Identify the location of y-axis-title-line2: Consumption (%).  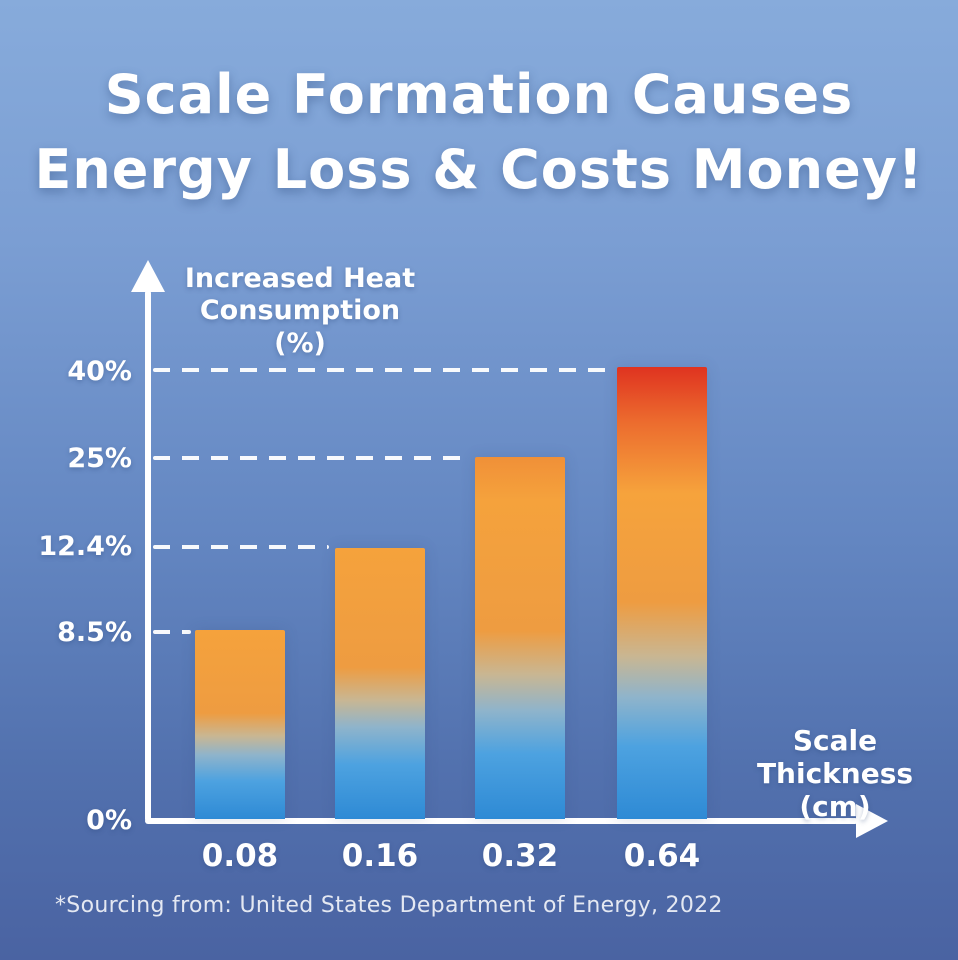
(300, 327).